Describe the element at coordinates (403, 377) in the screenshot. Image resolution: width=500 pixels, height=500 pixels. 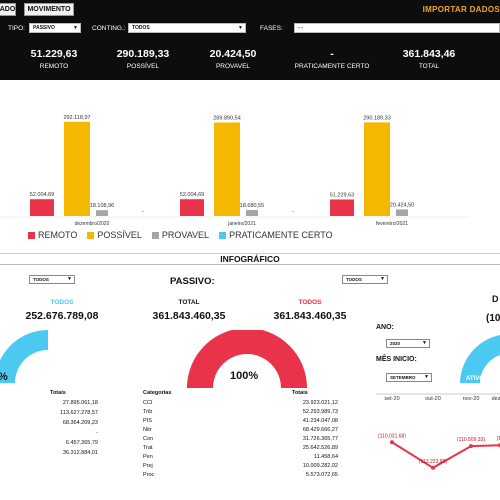
I see `select-value: SETEMBRO` at that location.